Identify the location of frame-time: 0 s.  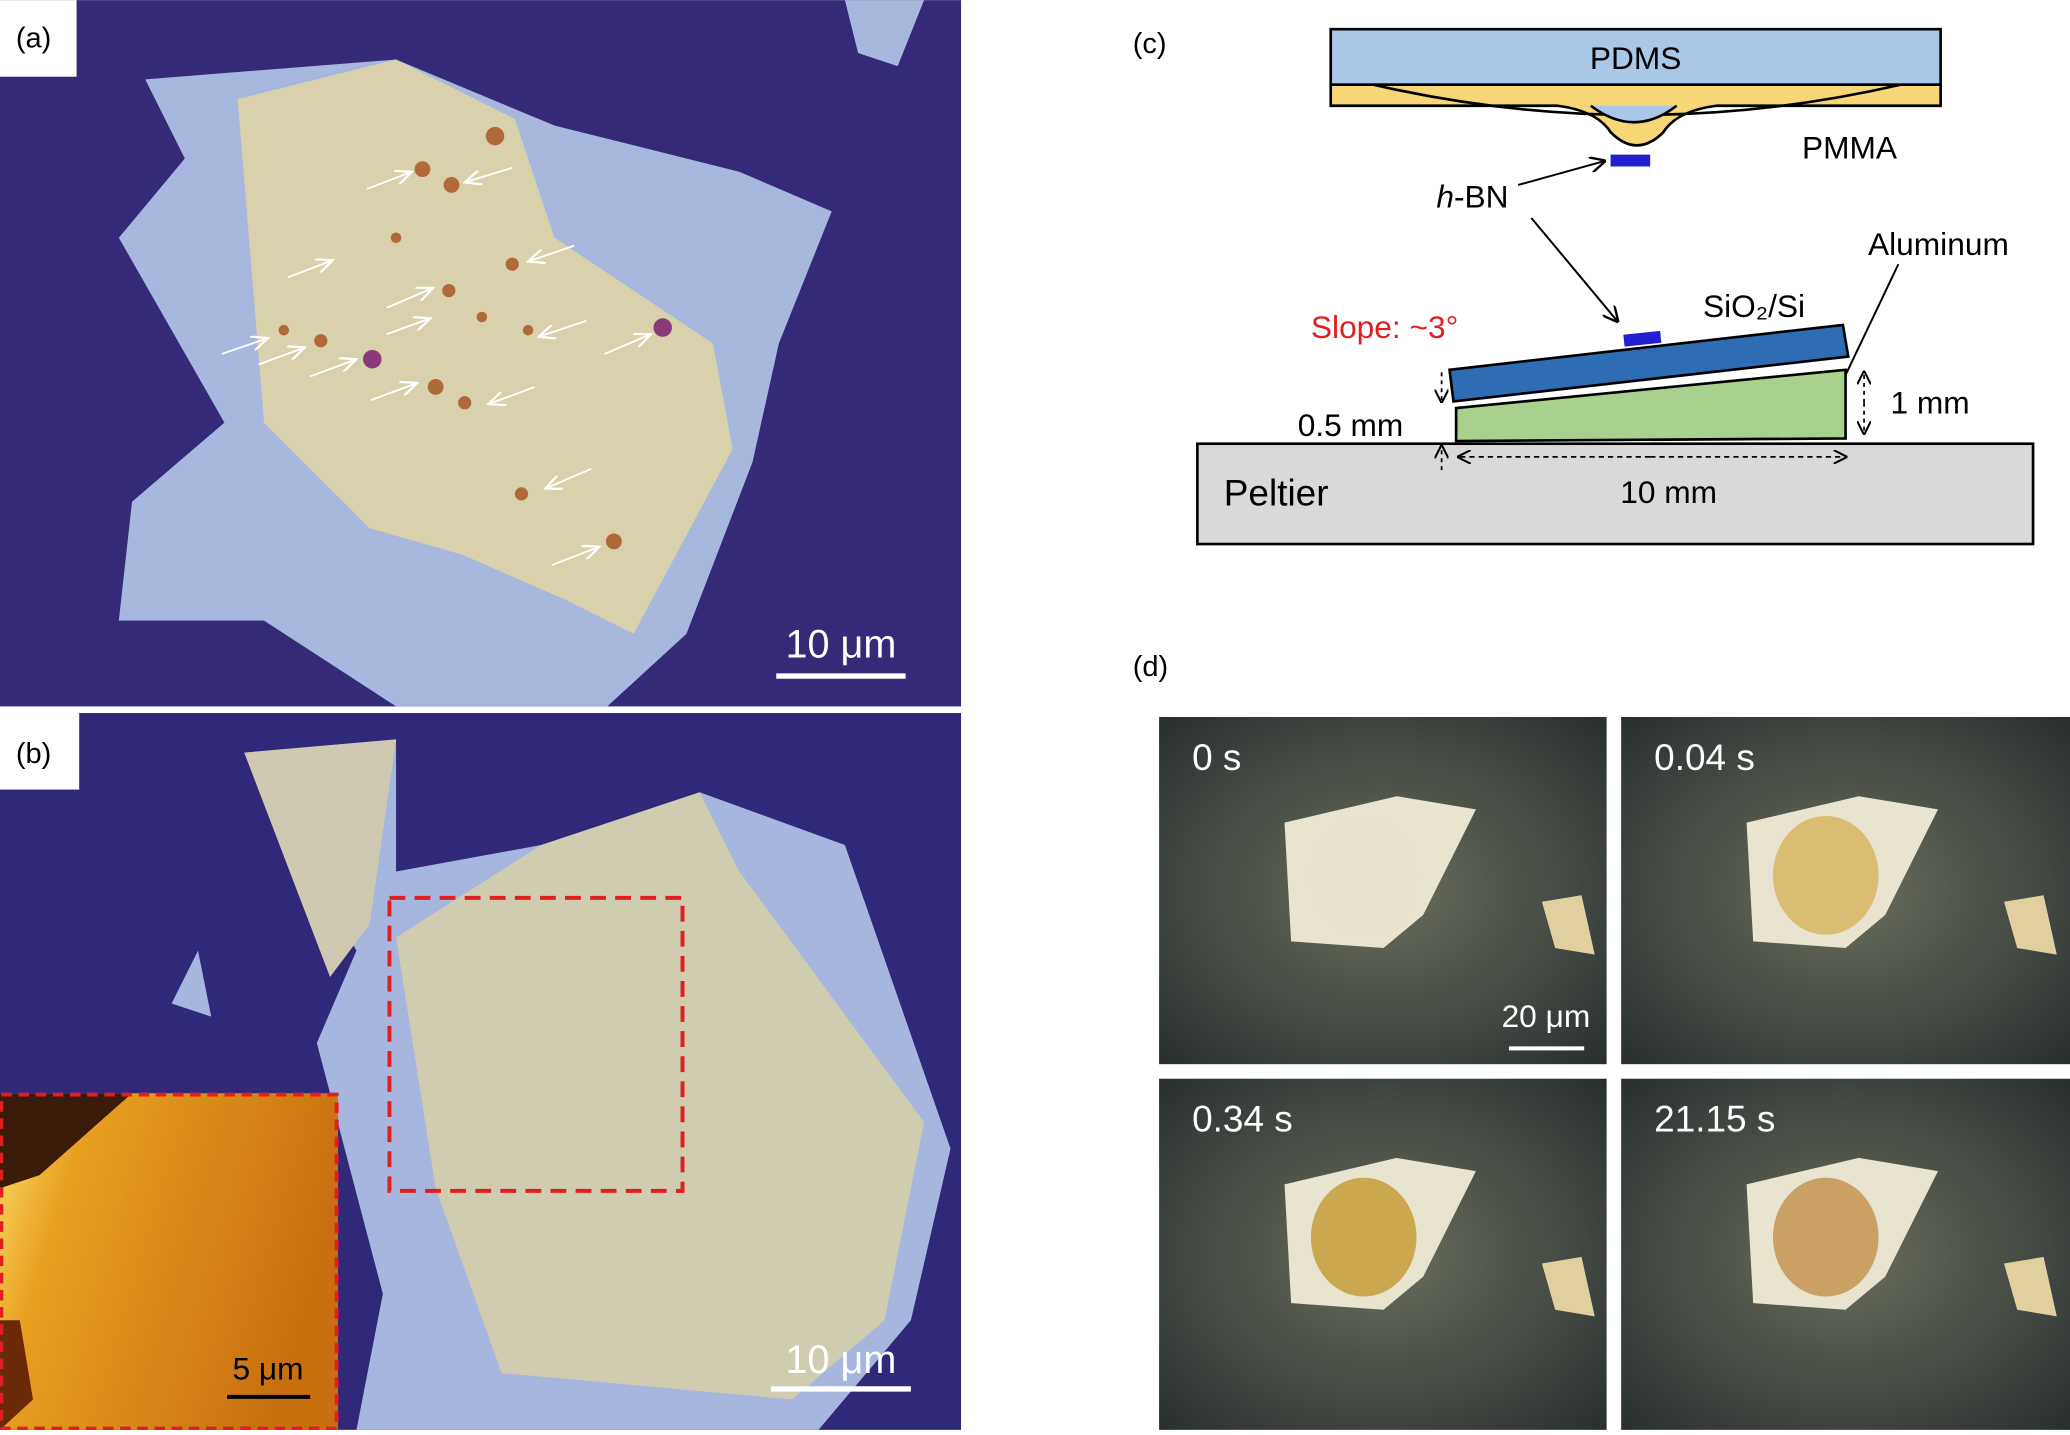
(1216, 757).